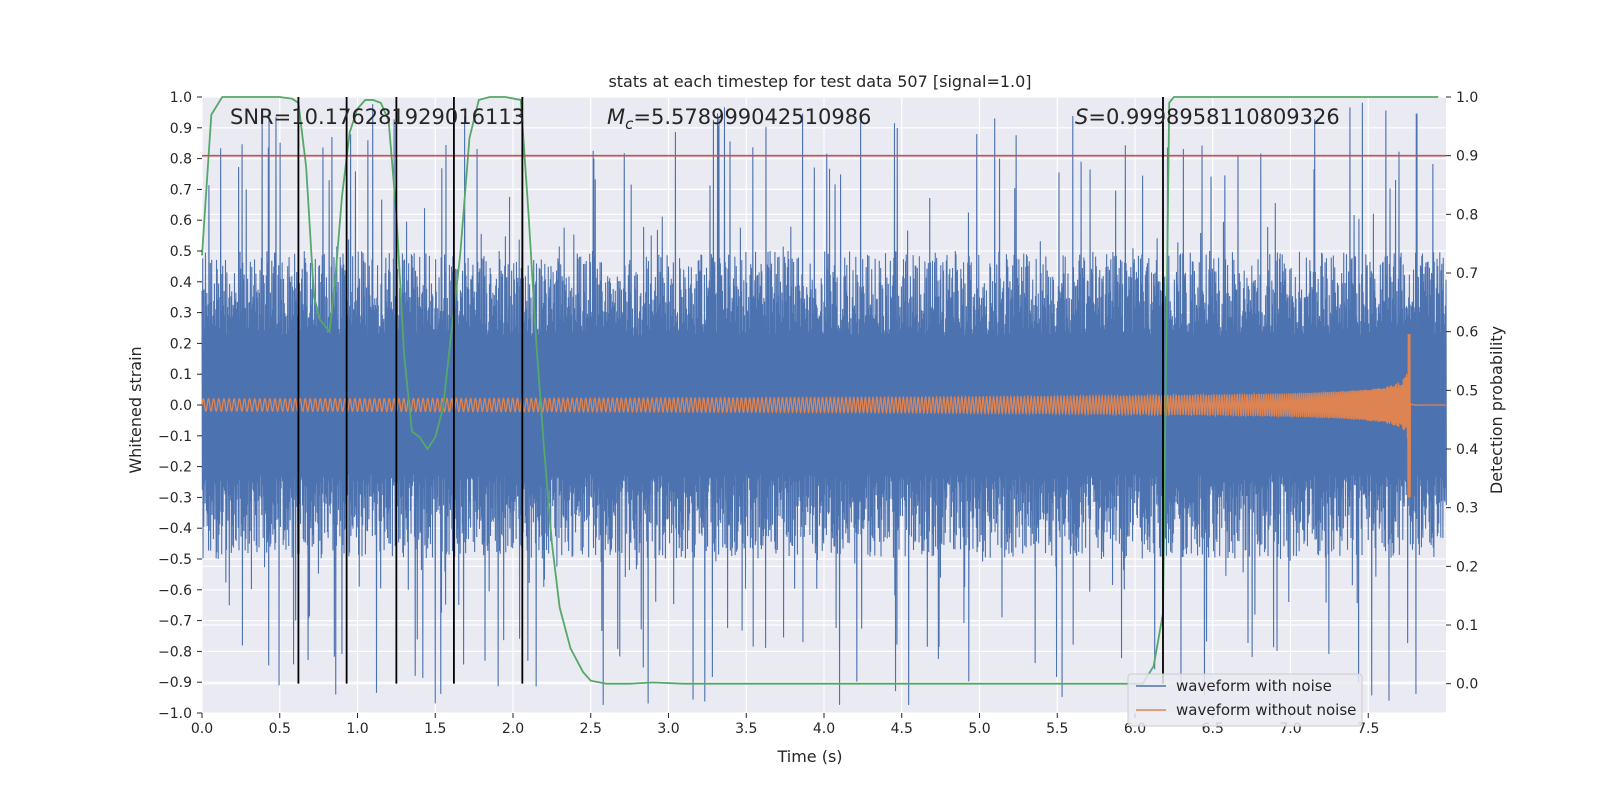  Describe the element at coordinates (668, 729) in the screenshot. I see `x-tick-label: 3.0` at that location.